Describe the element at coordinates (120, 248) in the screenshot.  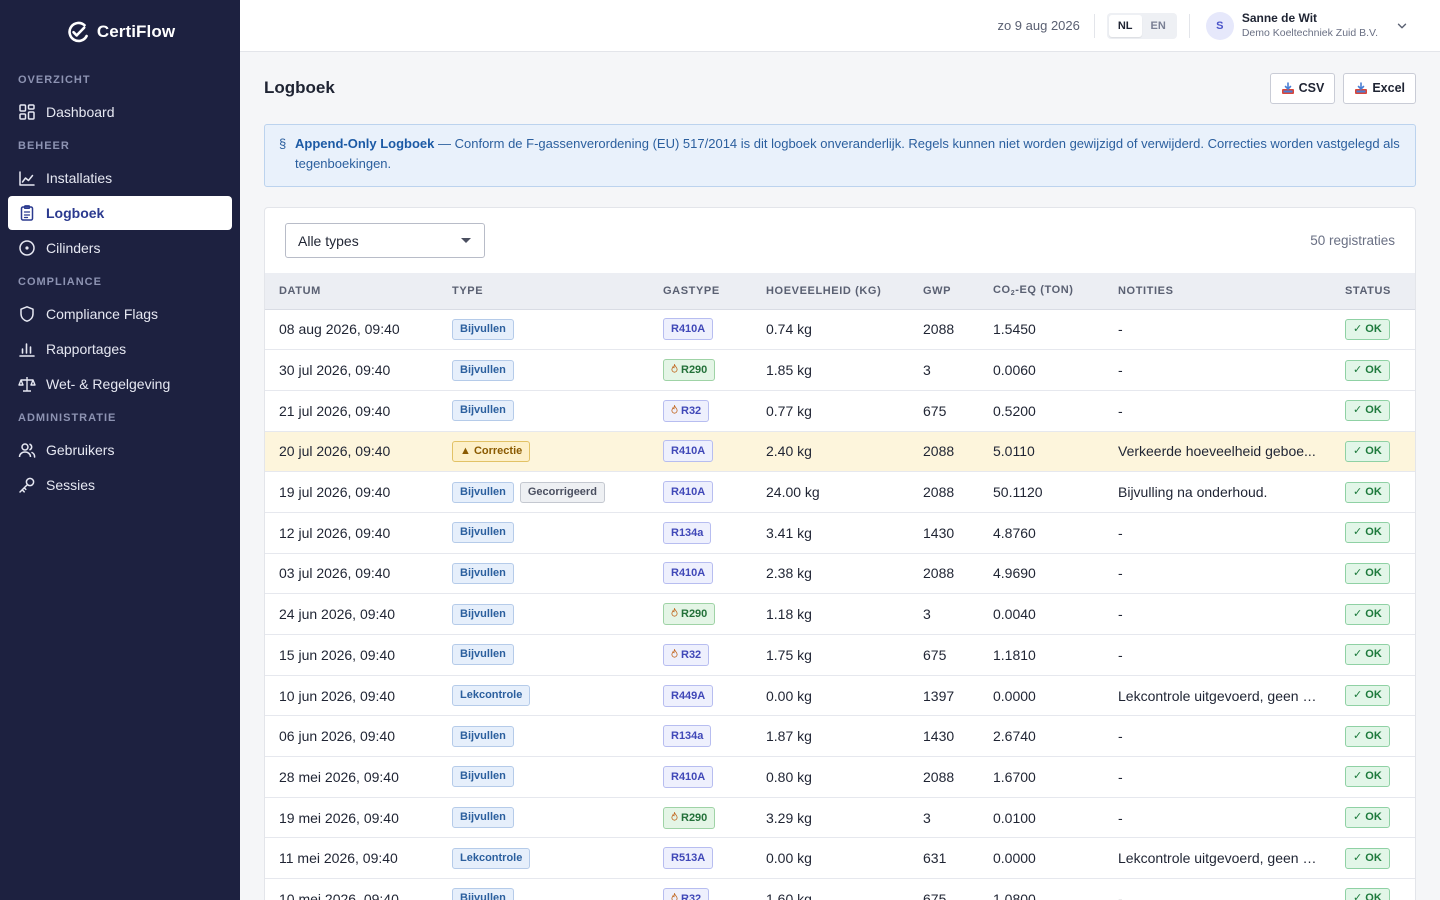
I see `sidebar-item-cilinders: Cilinders` at that location.